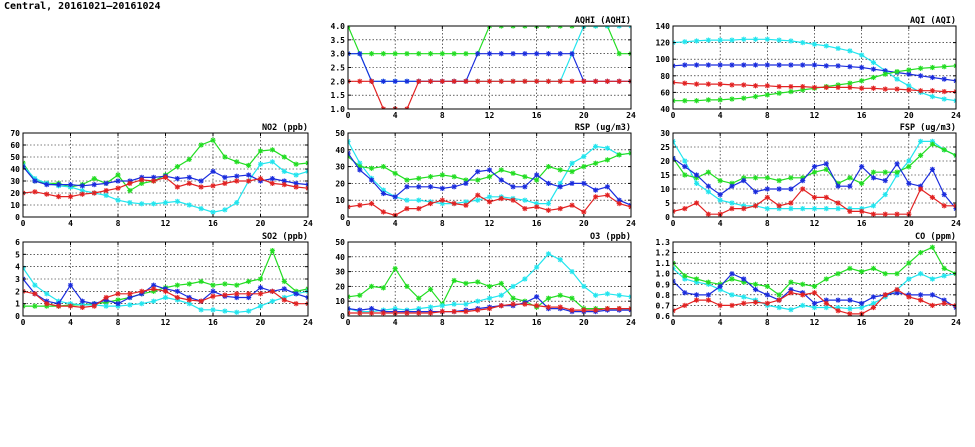 The image size is (975, 447). What do you see at coordinates (815, 322) in the screenshot?
I see `x-tick-label: 12` at bounding box center [815, 322].